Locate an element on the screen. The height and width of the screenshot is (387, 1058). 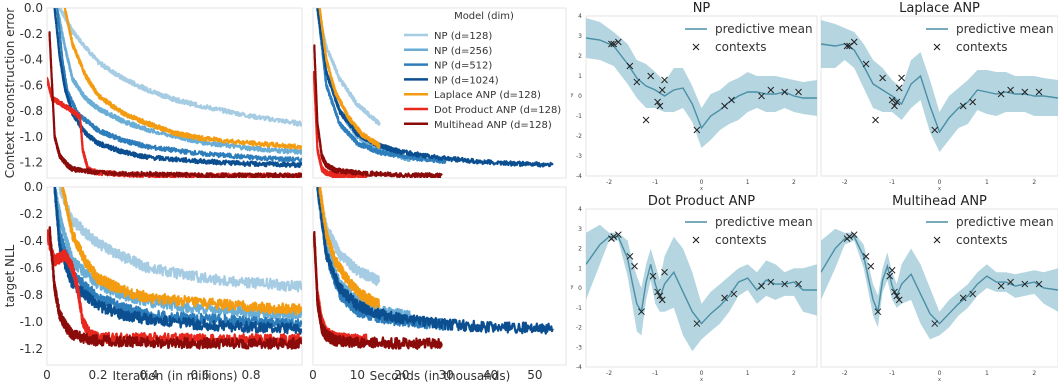
y-tick-label: -1.2 is located at coordinates (31, 163).